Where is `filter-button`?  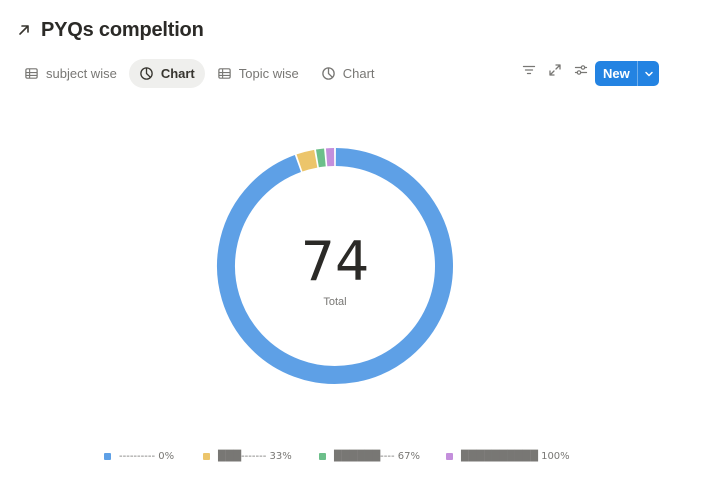
filter-button is located at coordinates (529, 70).